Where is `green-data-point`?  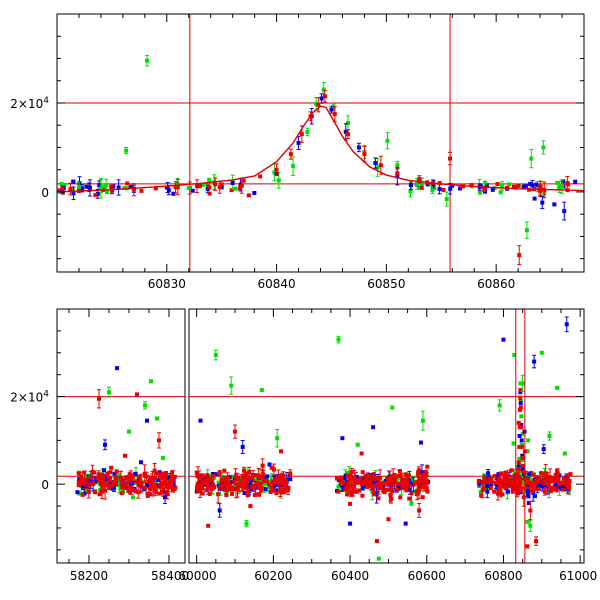 green-data-point is located at coordinates (543, 147).